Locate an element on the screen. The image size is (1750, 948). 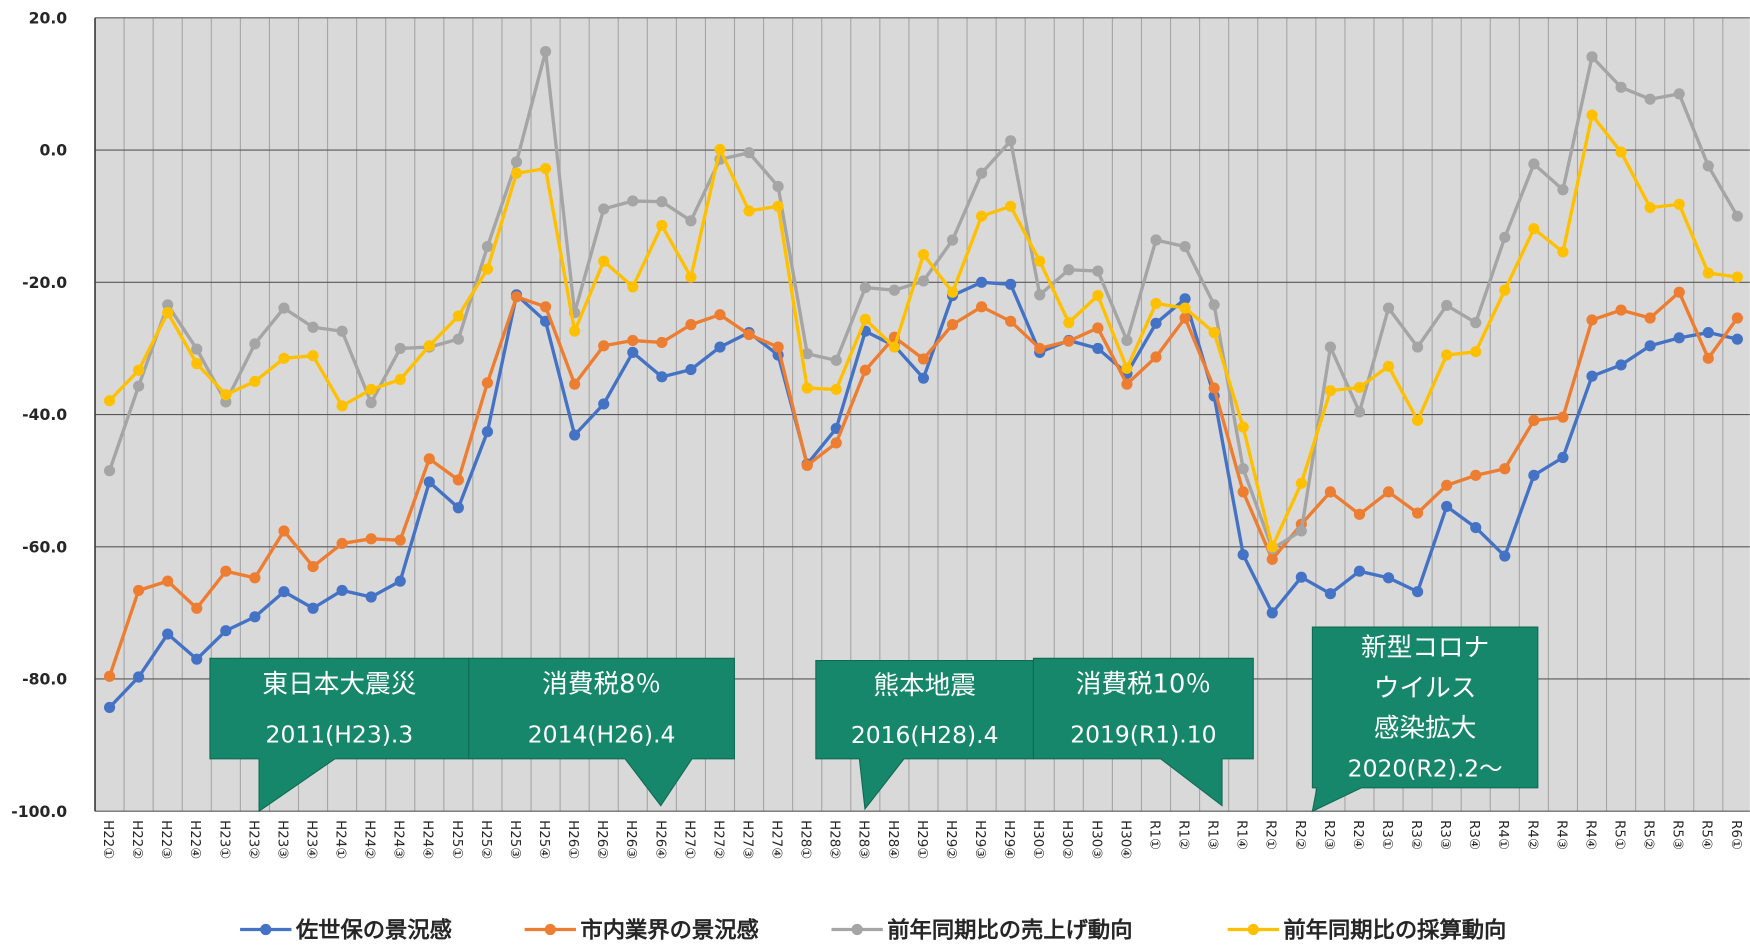
x-tick-label: H22④ is located at coordinates (194, 839).